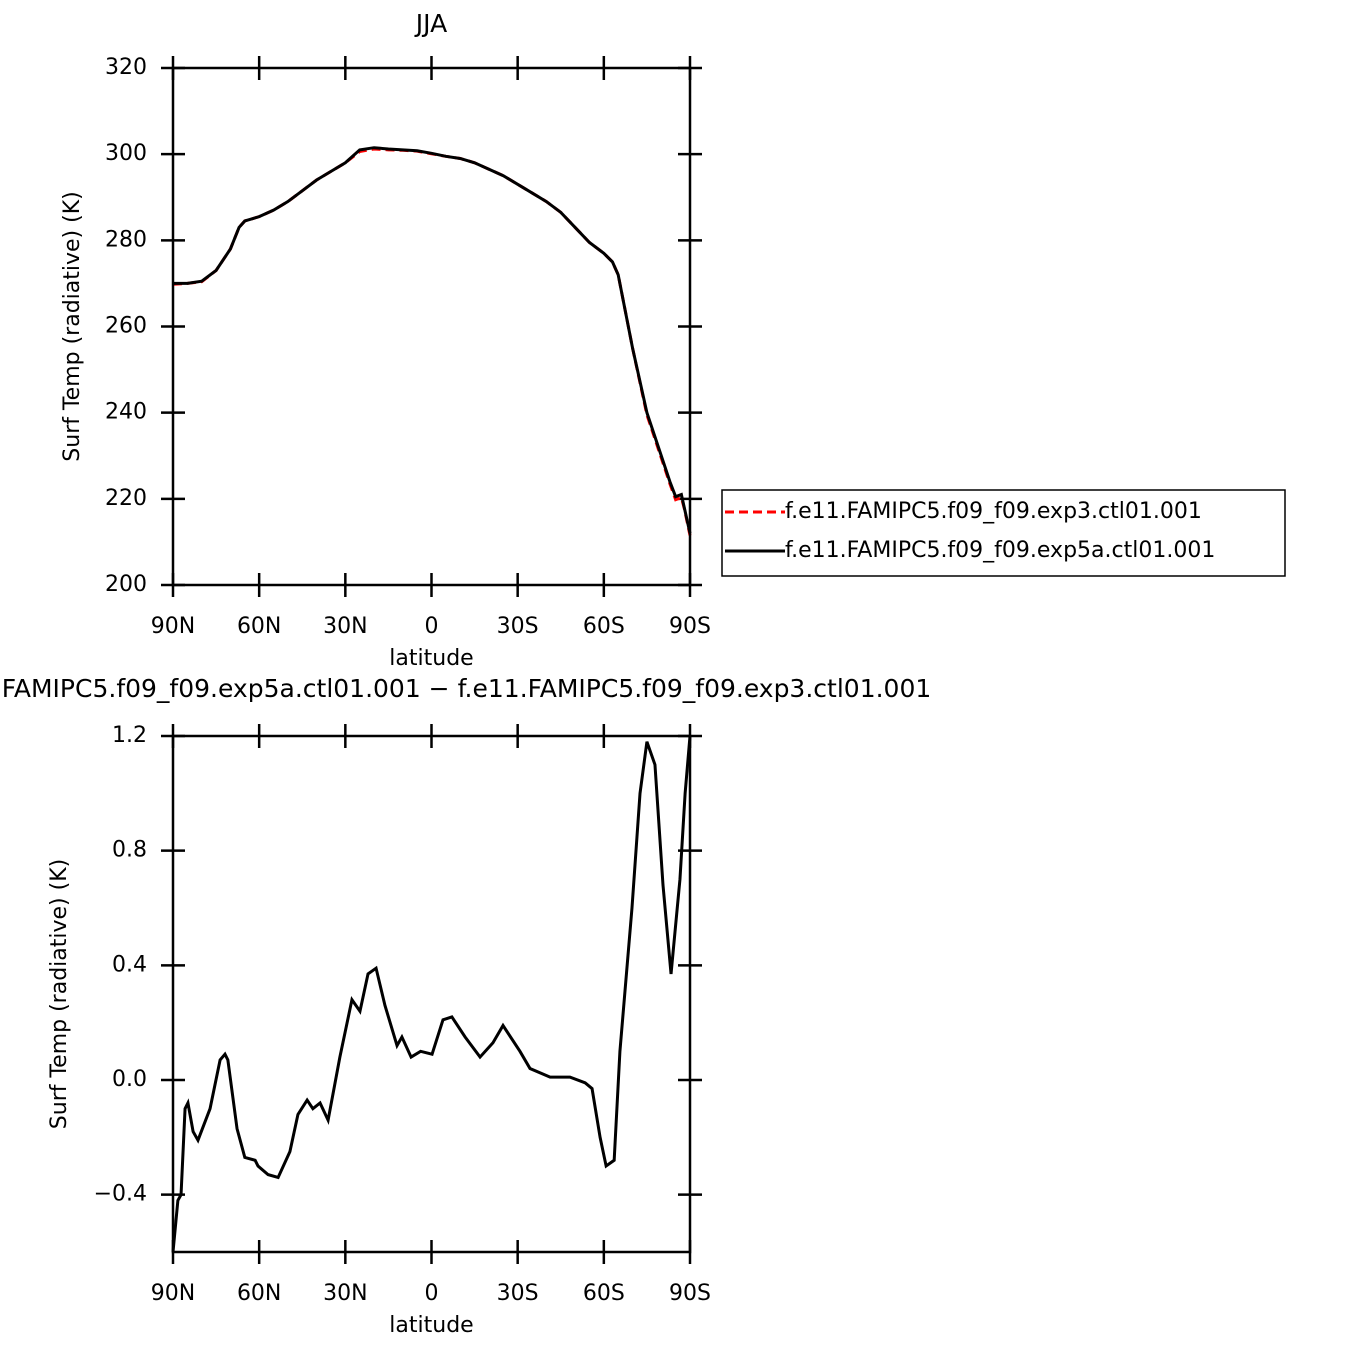  I want to click on chart-title: JJA, so click(430, 23).